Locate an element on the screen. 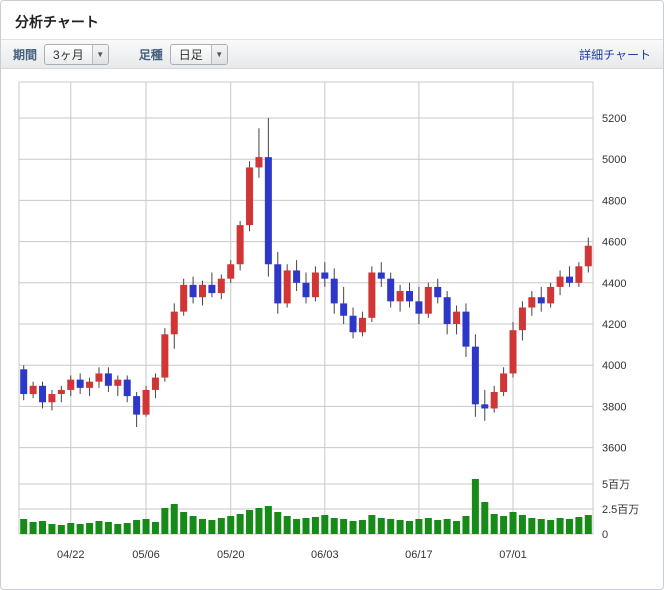 The image size is (664, 590). chart-toolbar: 期間 3ヶ月 ▼ 足種 日足 ▼ 詳細チャート is located at coordinates (332, 54).